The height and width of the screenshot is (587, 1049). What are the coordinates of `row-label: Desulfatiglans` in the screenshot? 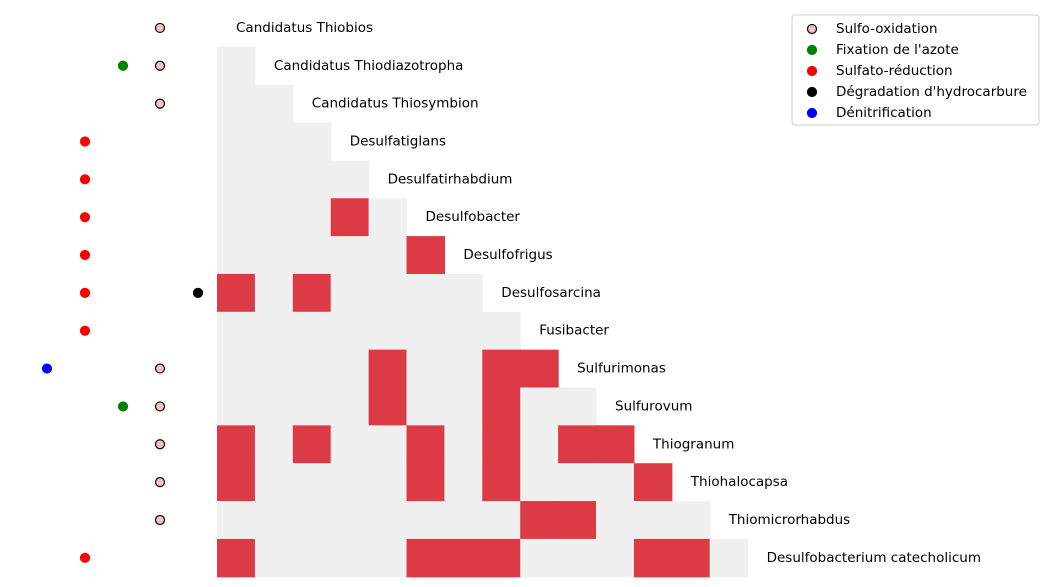 It's located at (398, 141).